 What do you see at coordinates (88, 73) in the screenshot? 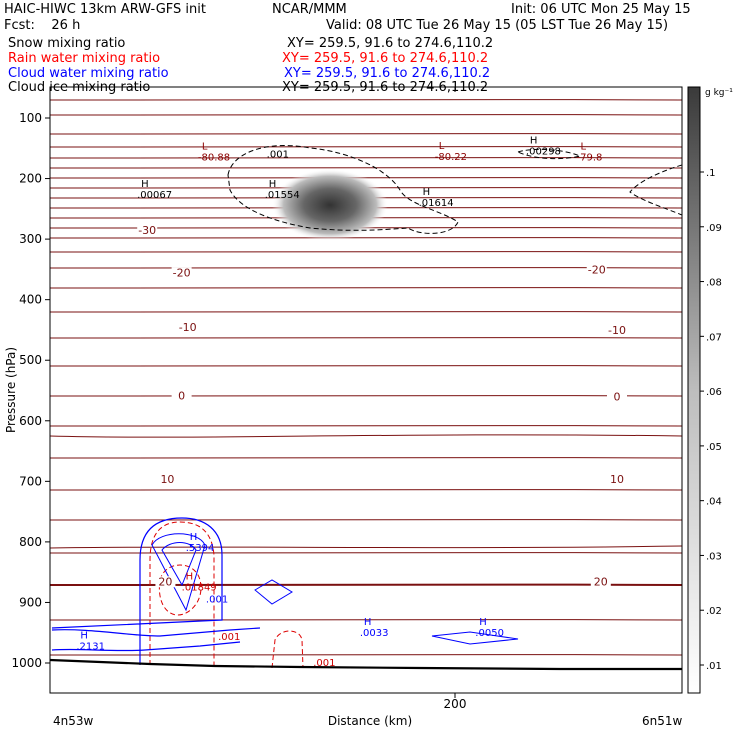
I see `field-cloudwater-name: Cloud water mixing ratio` at bounding box center [88, 73].